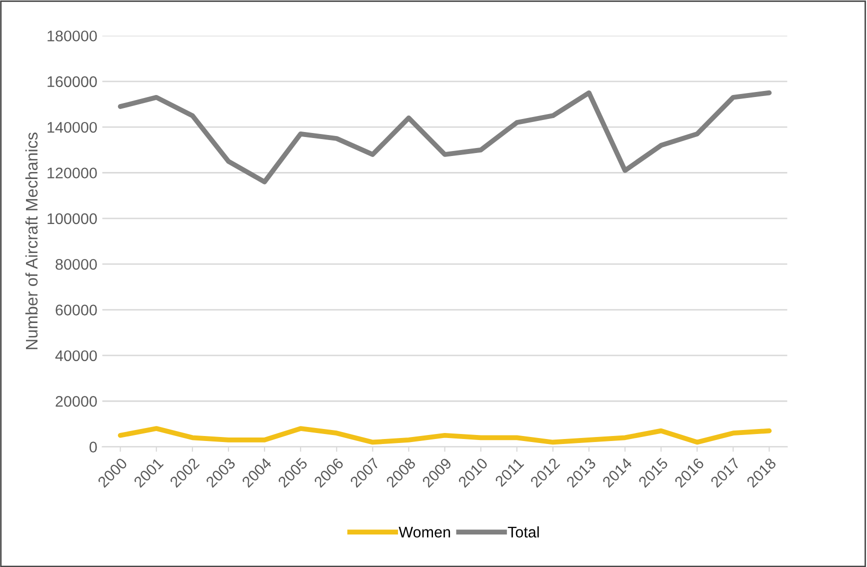 The width and height of the screenshot is (867, 567). Describe the element at coordinates (31, 241) in the screenshot. I see `y-axis-title: Number of Aircraft Mechanics` at that location.